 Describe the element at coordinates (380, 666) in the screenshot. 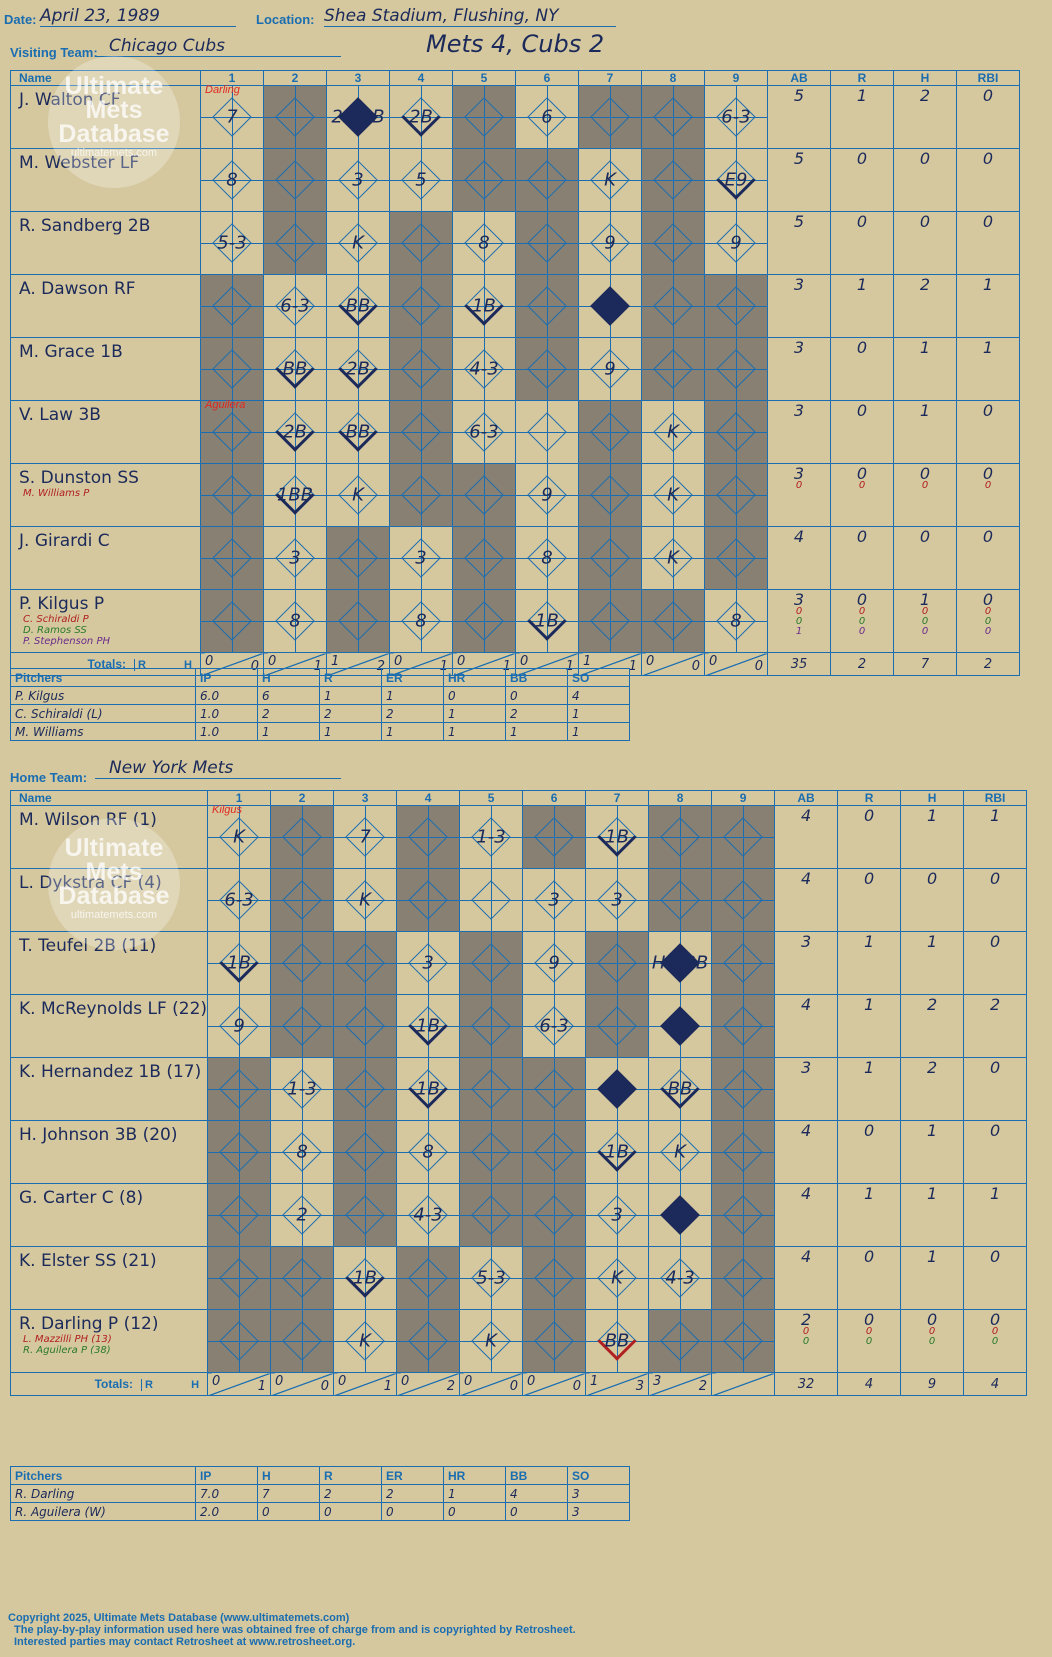

I see `inning-hits: 2` at that location.